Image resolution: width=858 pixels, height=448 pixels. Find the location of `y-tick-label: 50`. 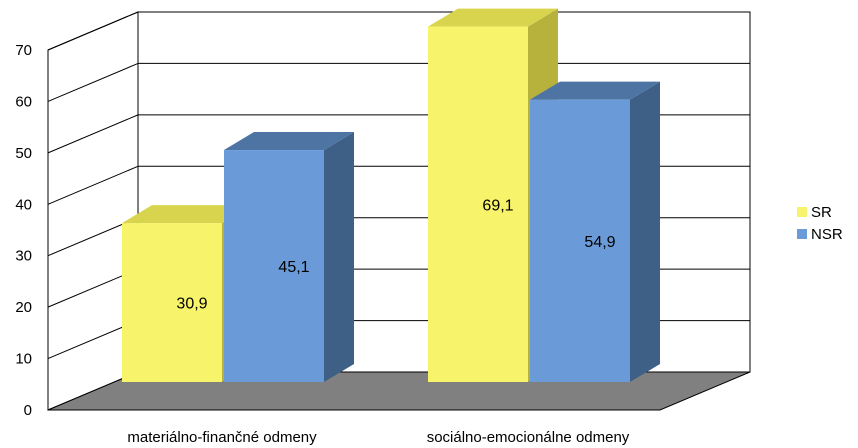

y-tick-label: 50 is located at coordinates (23, 153).